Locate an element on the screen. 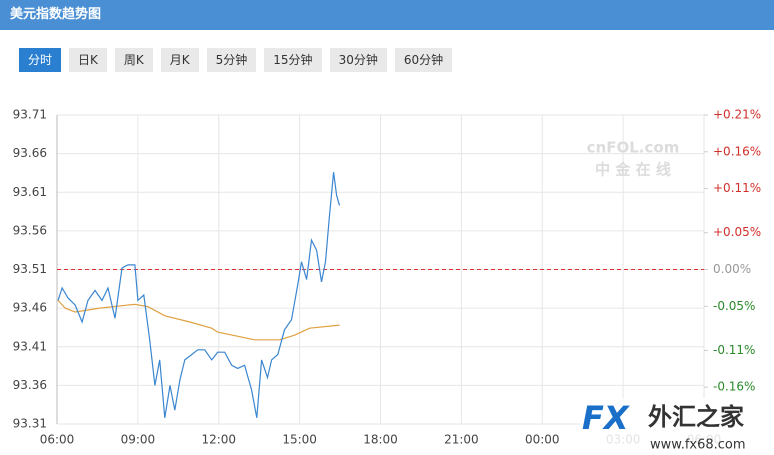 The width and height of the screenshot is (774, 455). y-tick-label: 93.46 is located at coordinates (30, 308).